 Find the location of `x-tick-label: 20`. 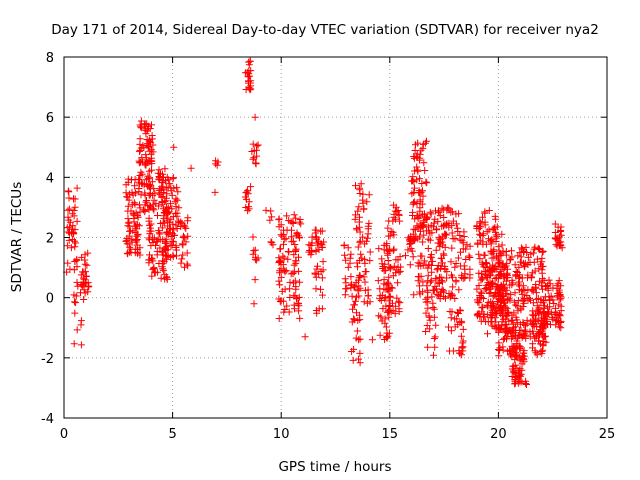

x-tick-label: 20 is located at coordinates (498, 434).